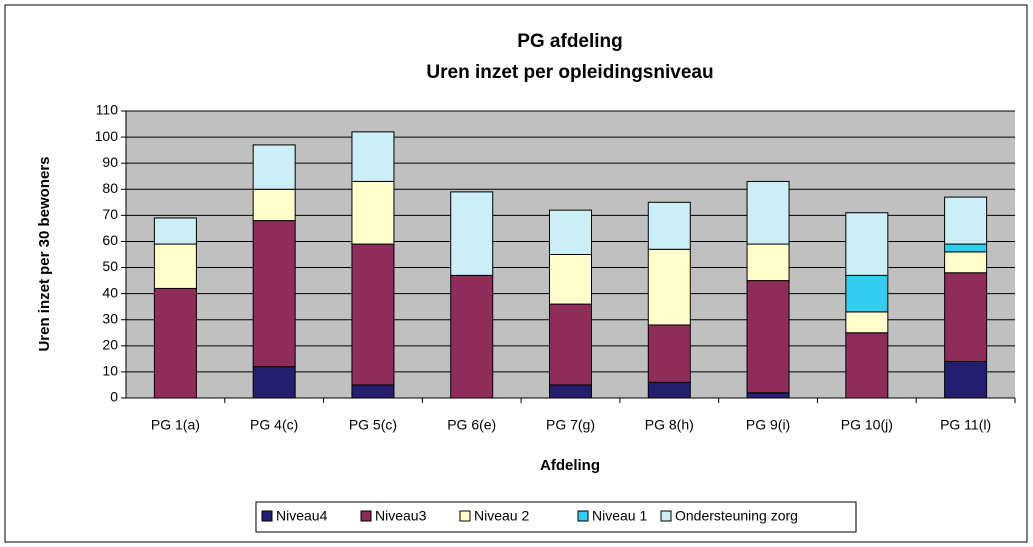 Image resolution: width=1033 pixels, height=547 pixels. I want to click on chart-subtitle: Uren inzet per opleidingsniveau, so click(569, 72).